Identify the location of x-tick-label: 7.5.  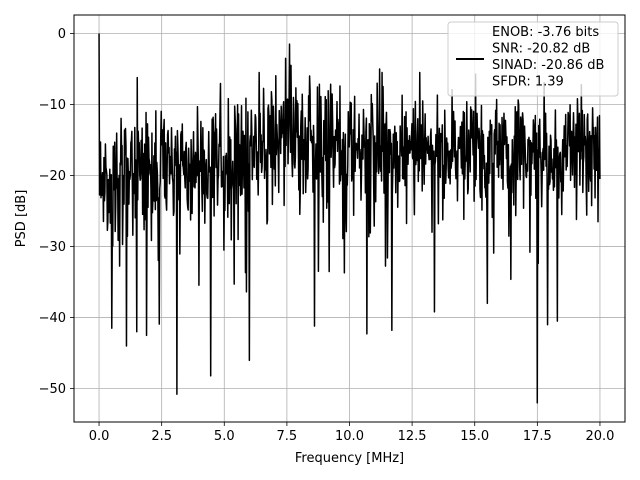
(287, 436).